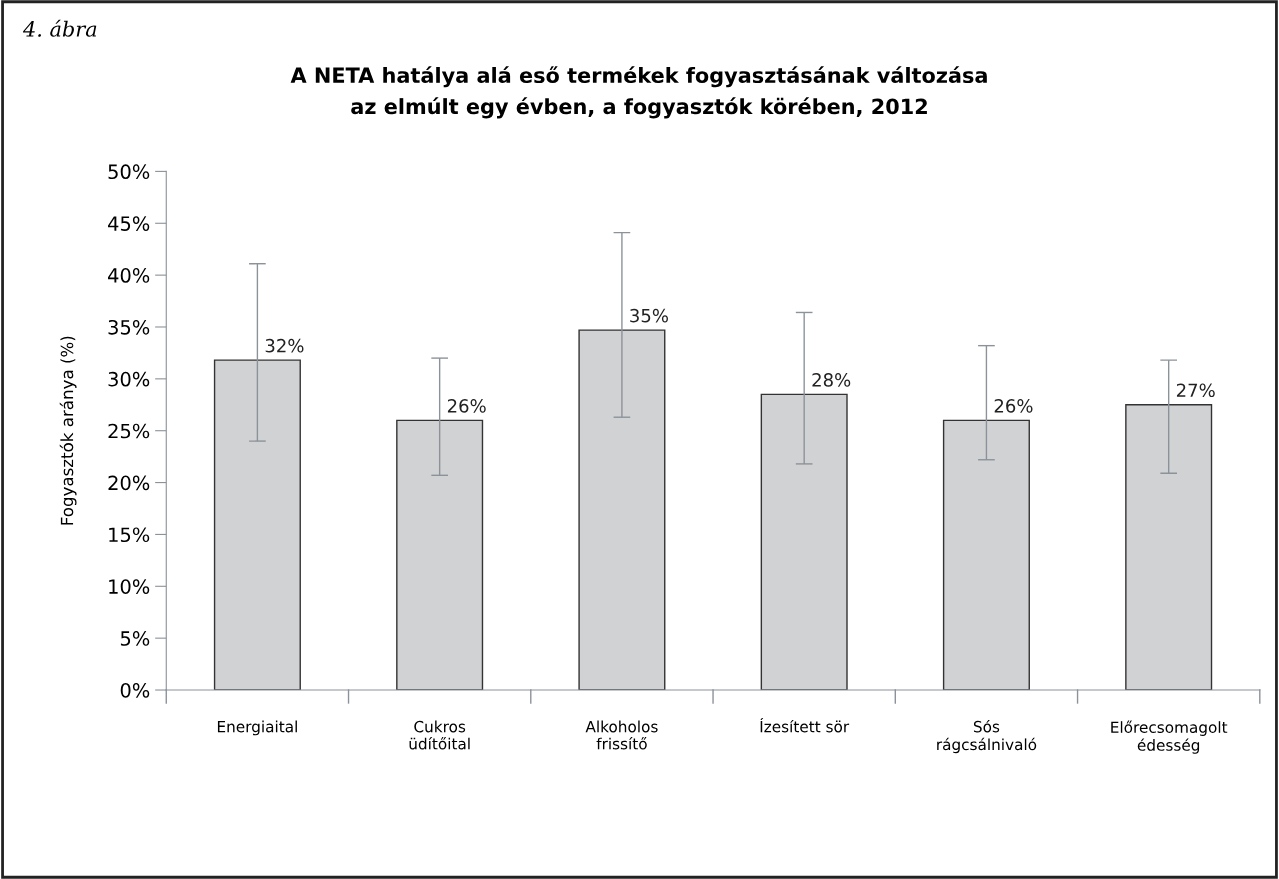 The width and height of the screenshot is (1279, 879). What do you see at coordinates (1195, 390) in the screenshot?
I see `data-label: 27%` at bounding box center [1195, 390].